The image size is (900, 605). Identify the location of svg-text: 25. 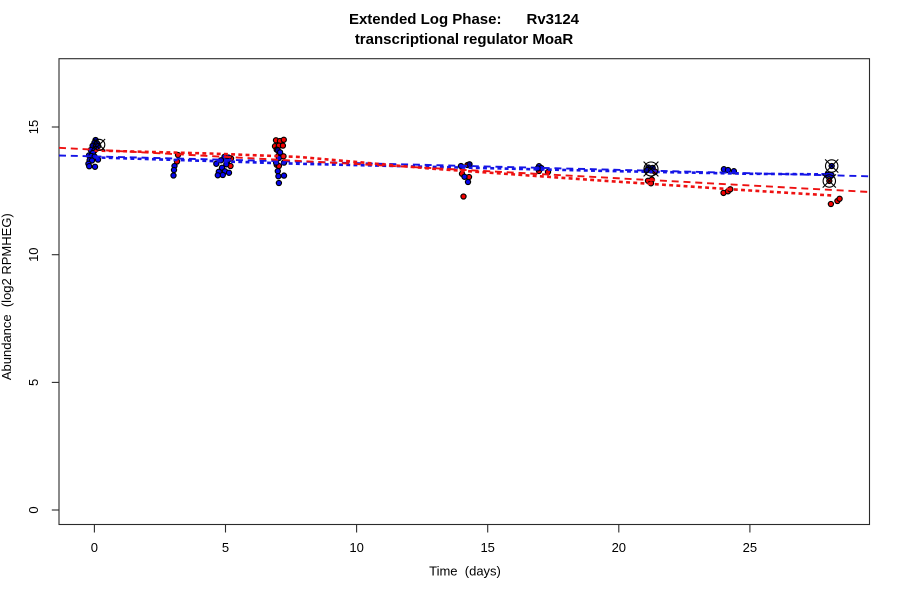
(750, 547).